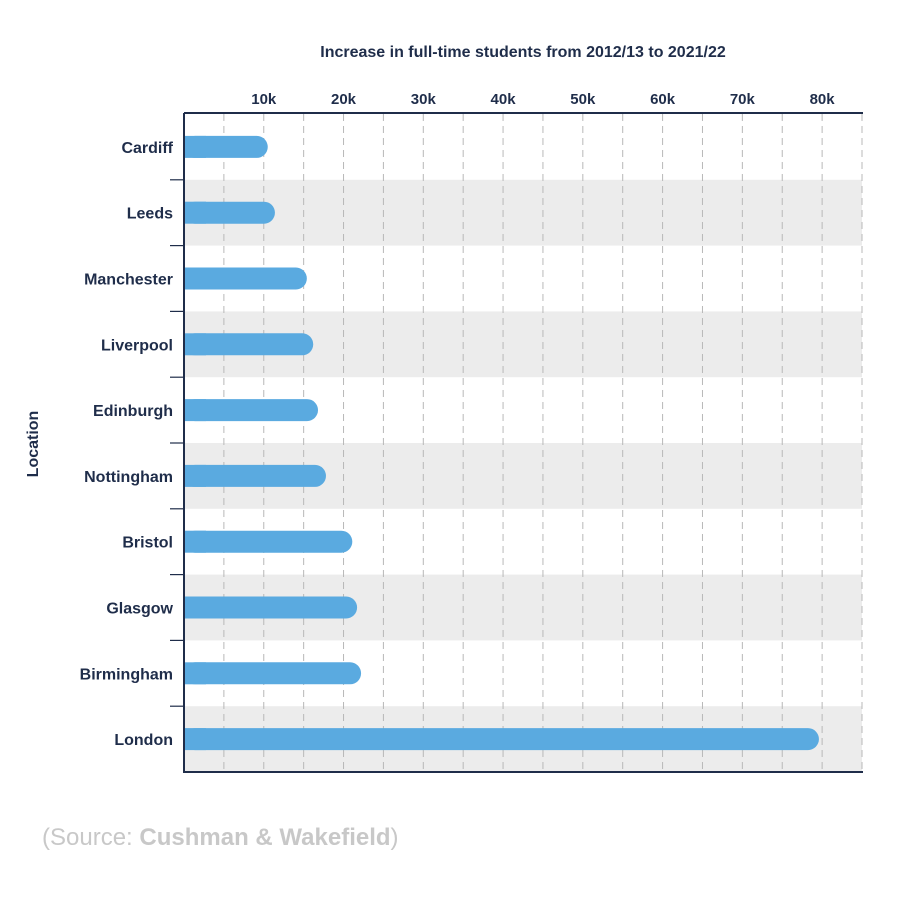  I want to click on category-label: Glasgow, so click(139, 609).